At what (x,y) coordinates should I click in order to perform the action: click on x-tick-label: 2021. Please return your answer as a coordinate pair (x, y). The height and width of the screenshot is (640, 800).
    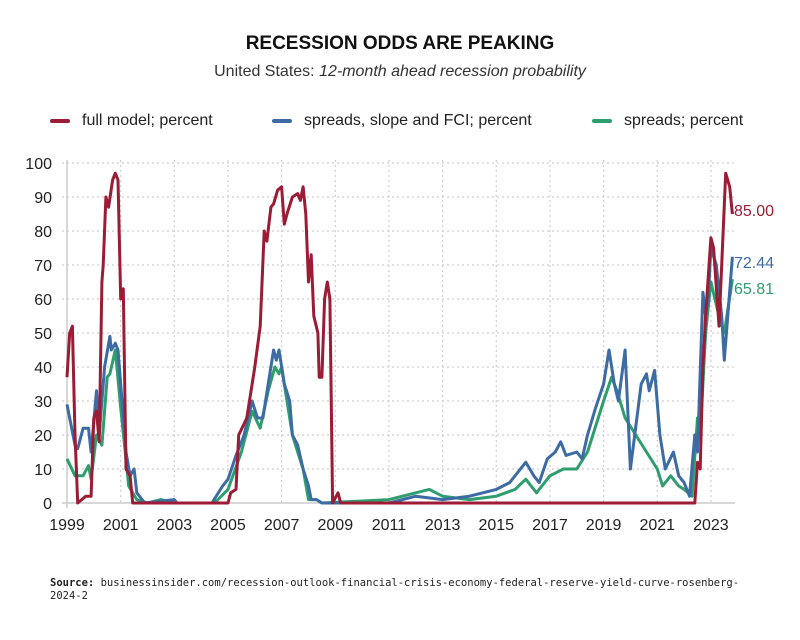
    Looking at the image, I should click on (657, 525).